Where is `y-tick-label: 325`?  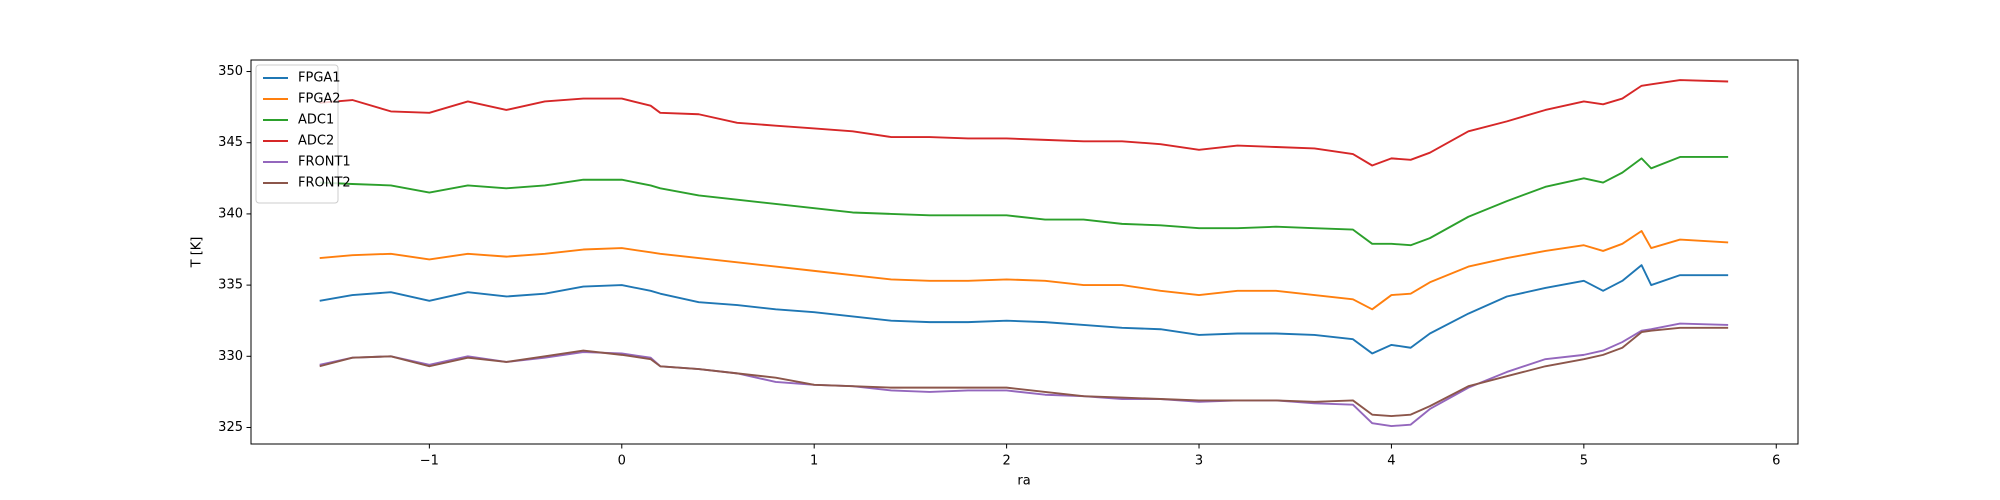
y-tick-label: 325 is located at coordinates (230, 427).